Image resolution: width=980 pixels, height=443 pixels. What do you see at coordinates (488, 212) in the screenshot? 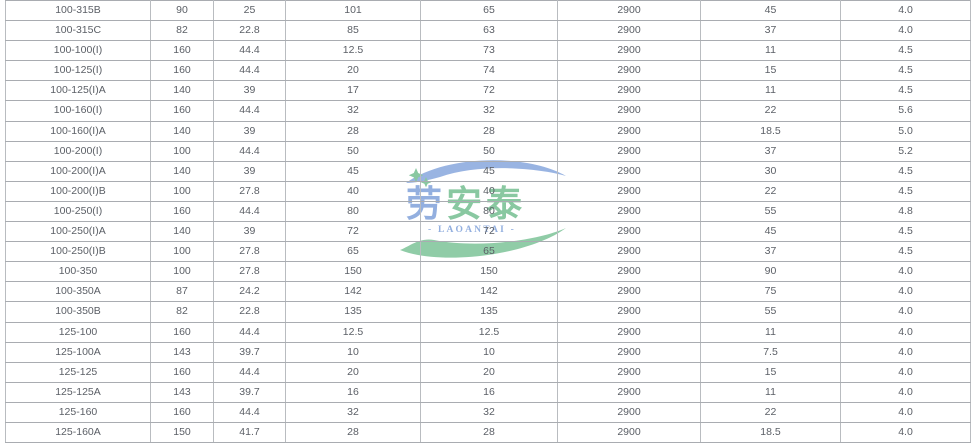
I see `table-row: 100-250(I) 160 44.4 80 80 2900 55 4.8` at bounding box center [488, 212].